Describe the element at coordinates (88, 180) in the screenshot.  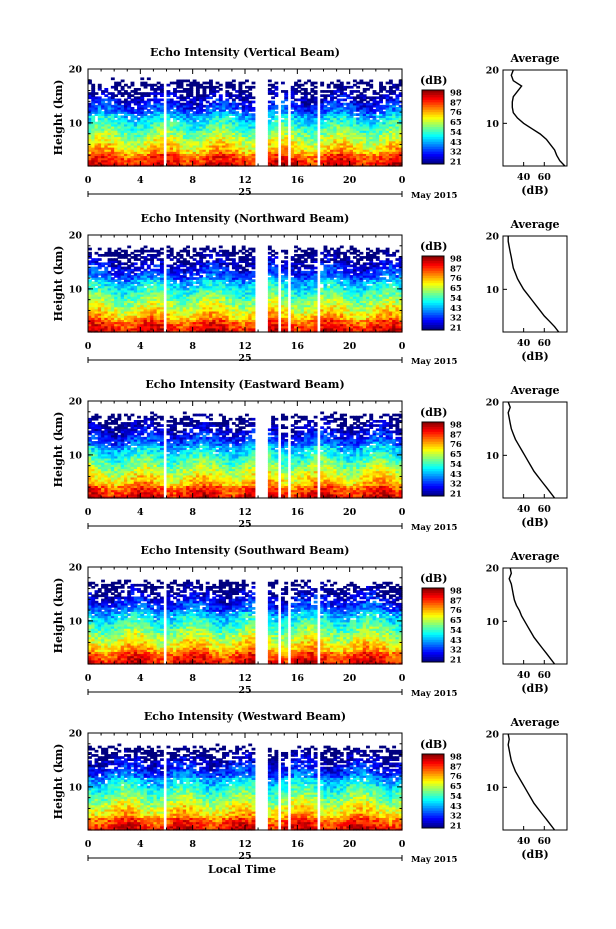
I see `x-tick-label: 0` at that location.